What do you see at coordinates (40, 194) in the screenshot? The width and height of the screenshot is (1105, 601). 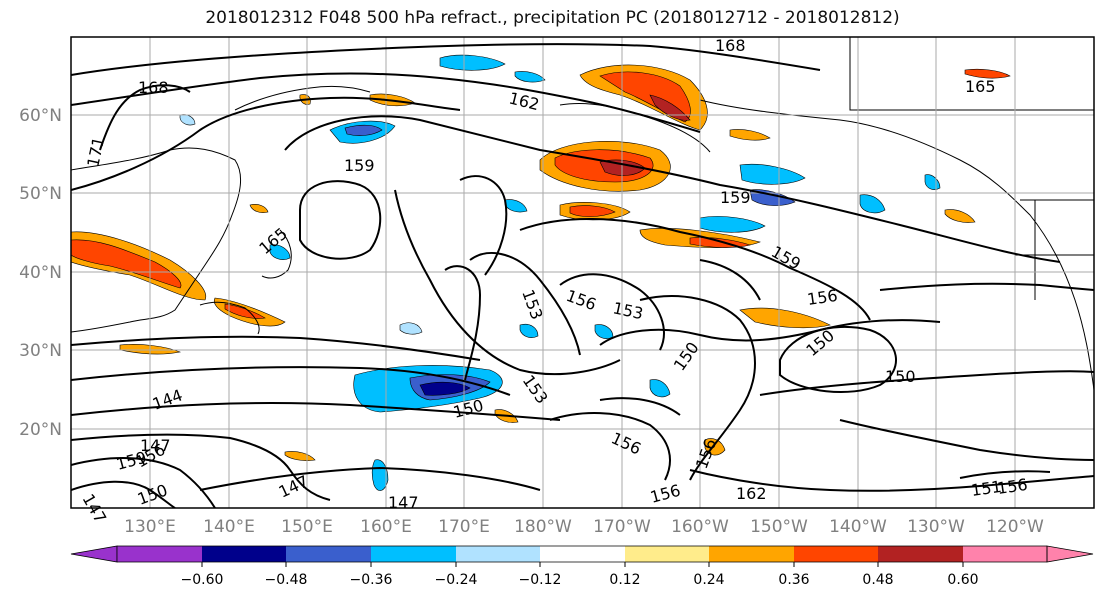 I see `lat-label: 50°N` at bounding box center [40, 194].